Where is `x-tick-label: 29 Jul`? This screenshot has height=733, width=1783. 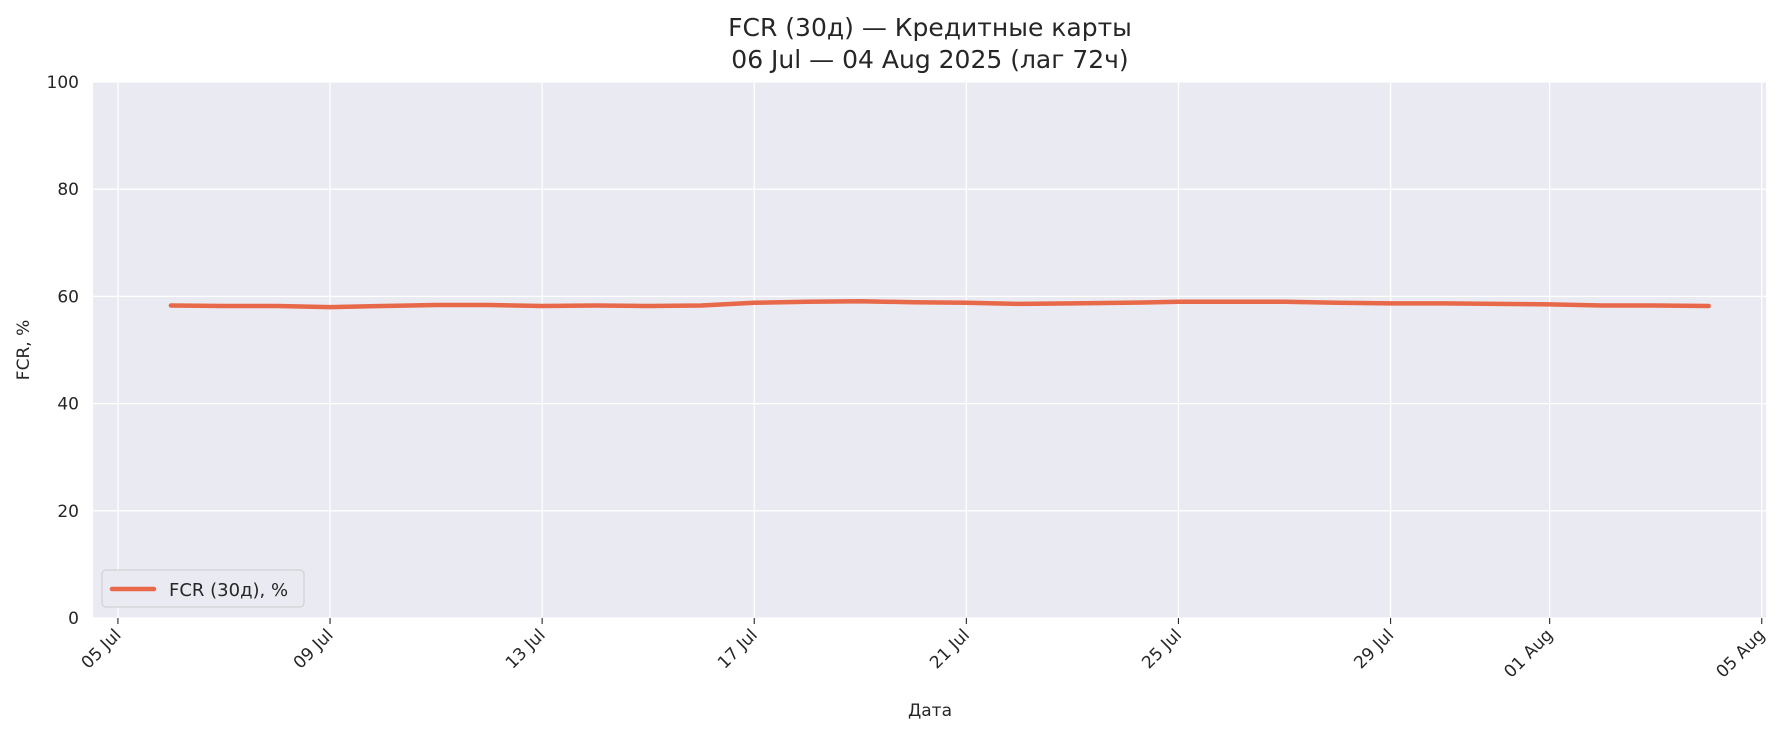 x-tick-label: 29 Jul is located at coordinates (1374, 649).